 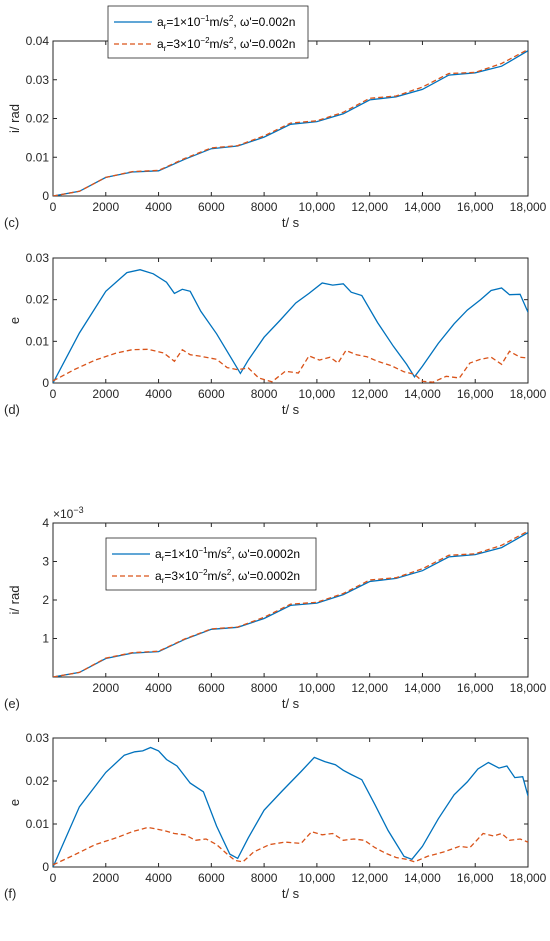 What do you see at coordinates (45, 562) in the screenshot?
I see `y-tick-label: 3` at bounding box center [45, 562].